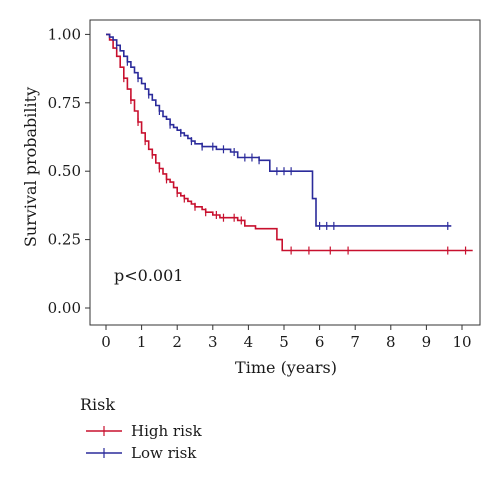  What do you see at coordinates (249, 342) in the screenshot?
I see `x-tick-label: 4` at bounding box center [249, 342].